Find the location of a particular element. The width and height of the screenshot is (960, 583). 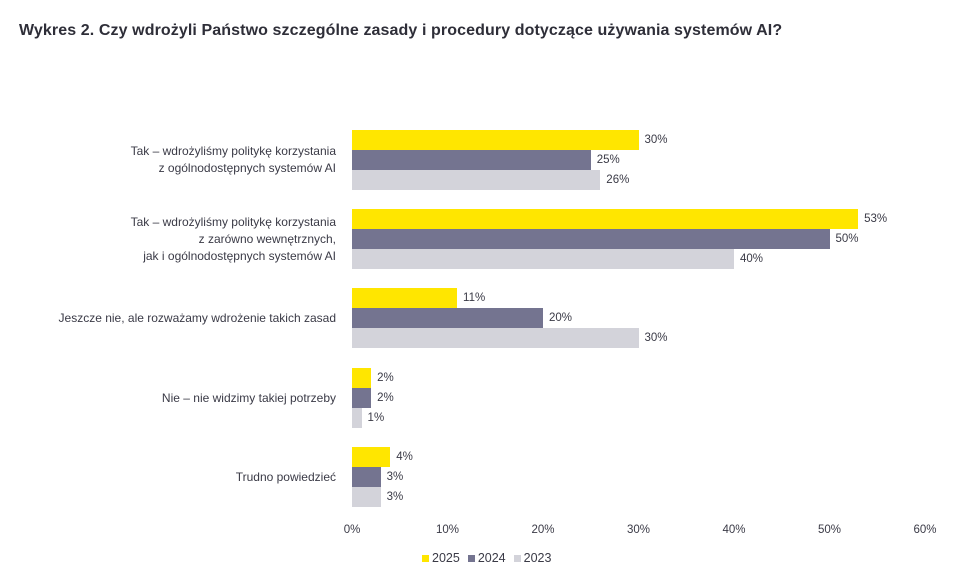

value-label: 26% is located at coordinates (618, 180).